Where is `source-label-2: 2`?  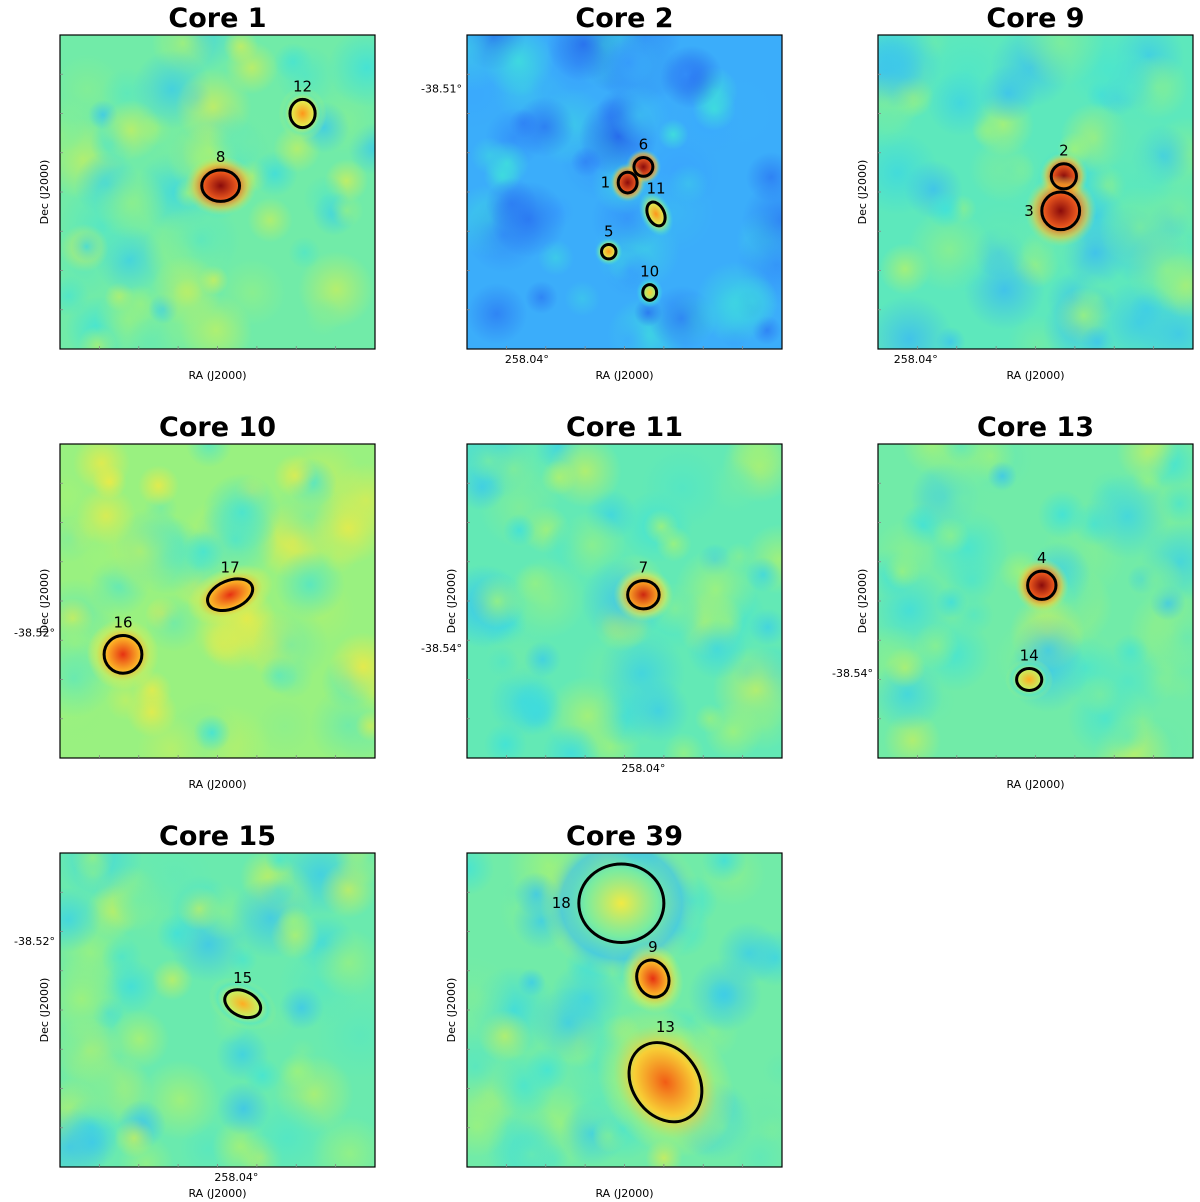 source-label-2: 2 is located at coordinates (1064, 151).